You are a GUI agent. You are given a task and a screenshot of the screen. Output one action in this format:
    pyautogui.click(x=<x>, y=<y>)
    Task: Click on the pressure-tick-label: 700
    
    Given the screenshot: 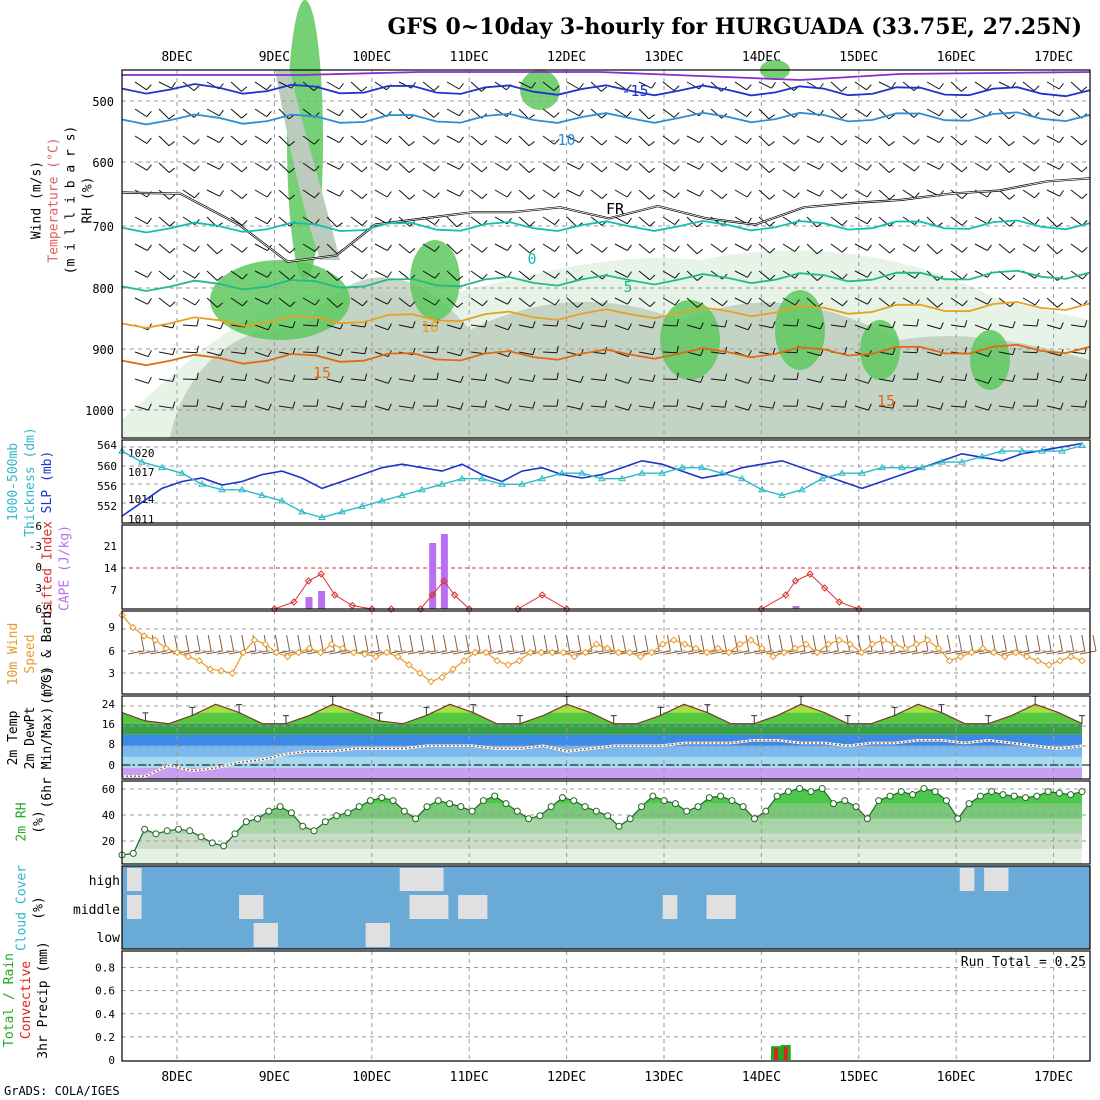 What is the action you would take?
    pyautogui.click(x=103, y=227)
    